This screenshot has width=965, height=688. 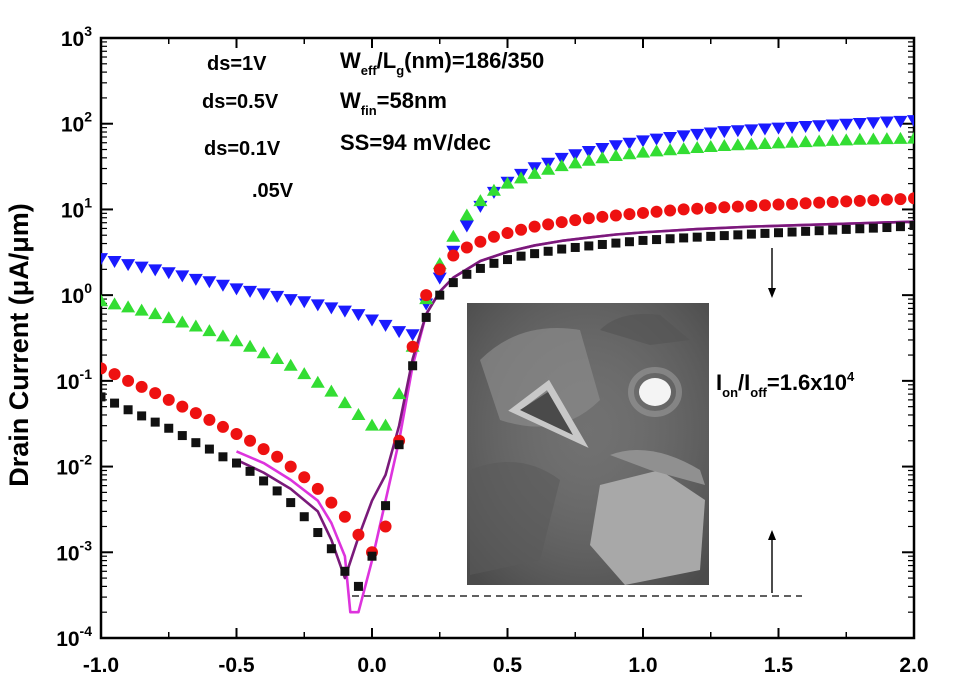 I want to click on x-tick-label: 1.0, so click(x=642, y=665).